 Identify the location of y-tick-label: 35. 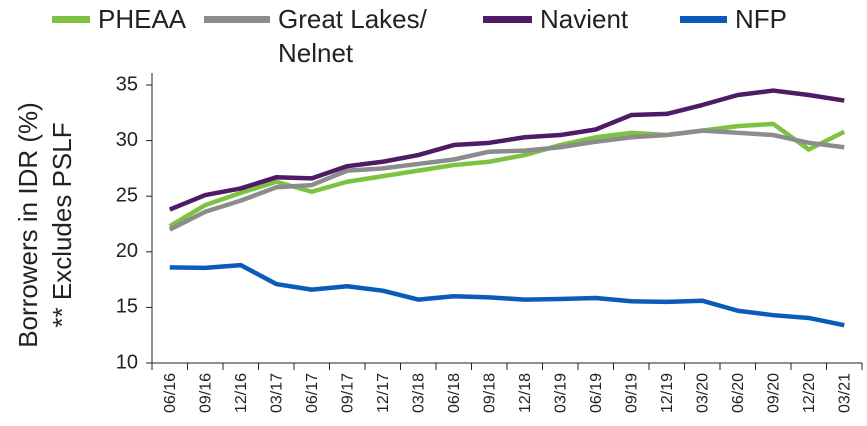
(127, 84).